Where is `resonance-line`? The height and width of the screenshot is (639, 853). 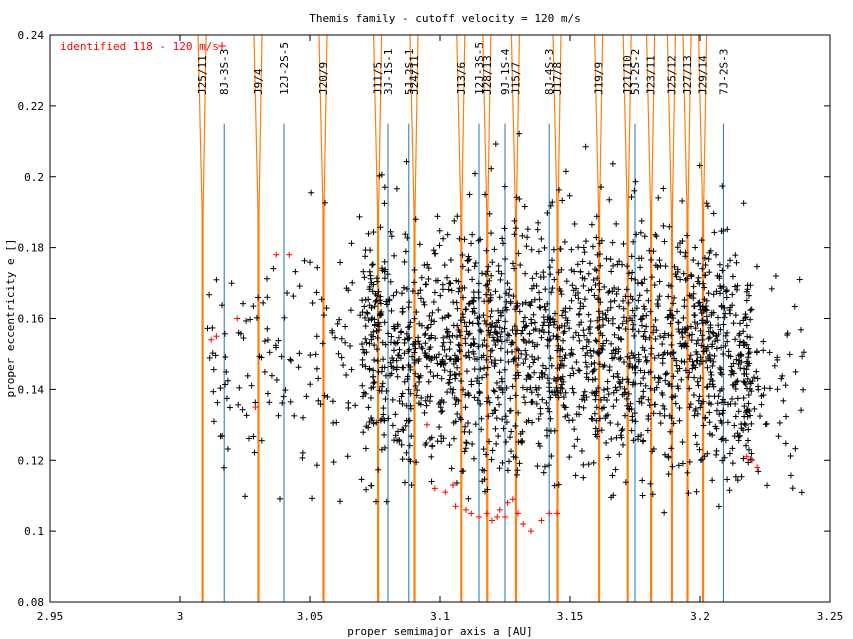
resonance-line is located at coordinates (597, 318).